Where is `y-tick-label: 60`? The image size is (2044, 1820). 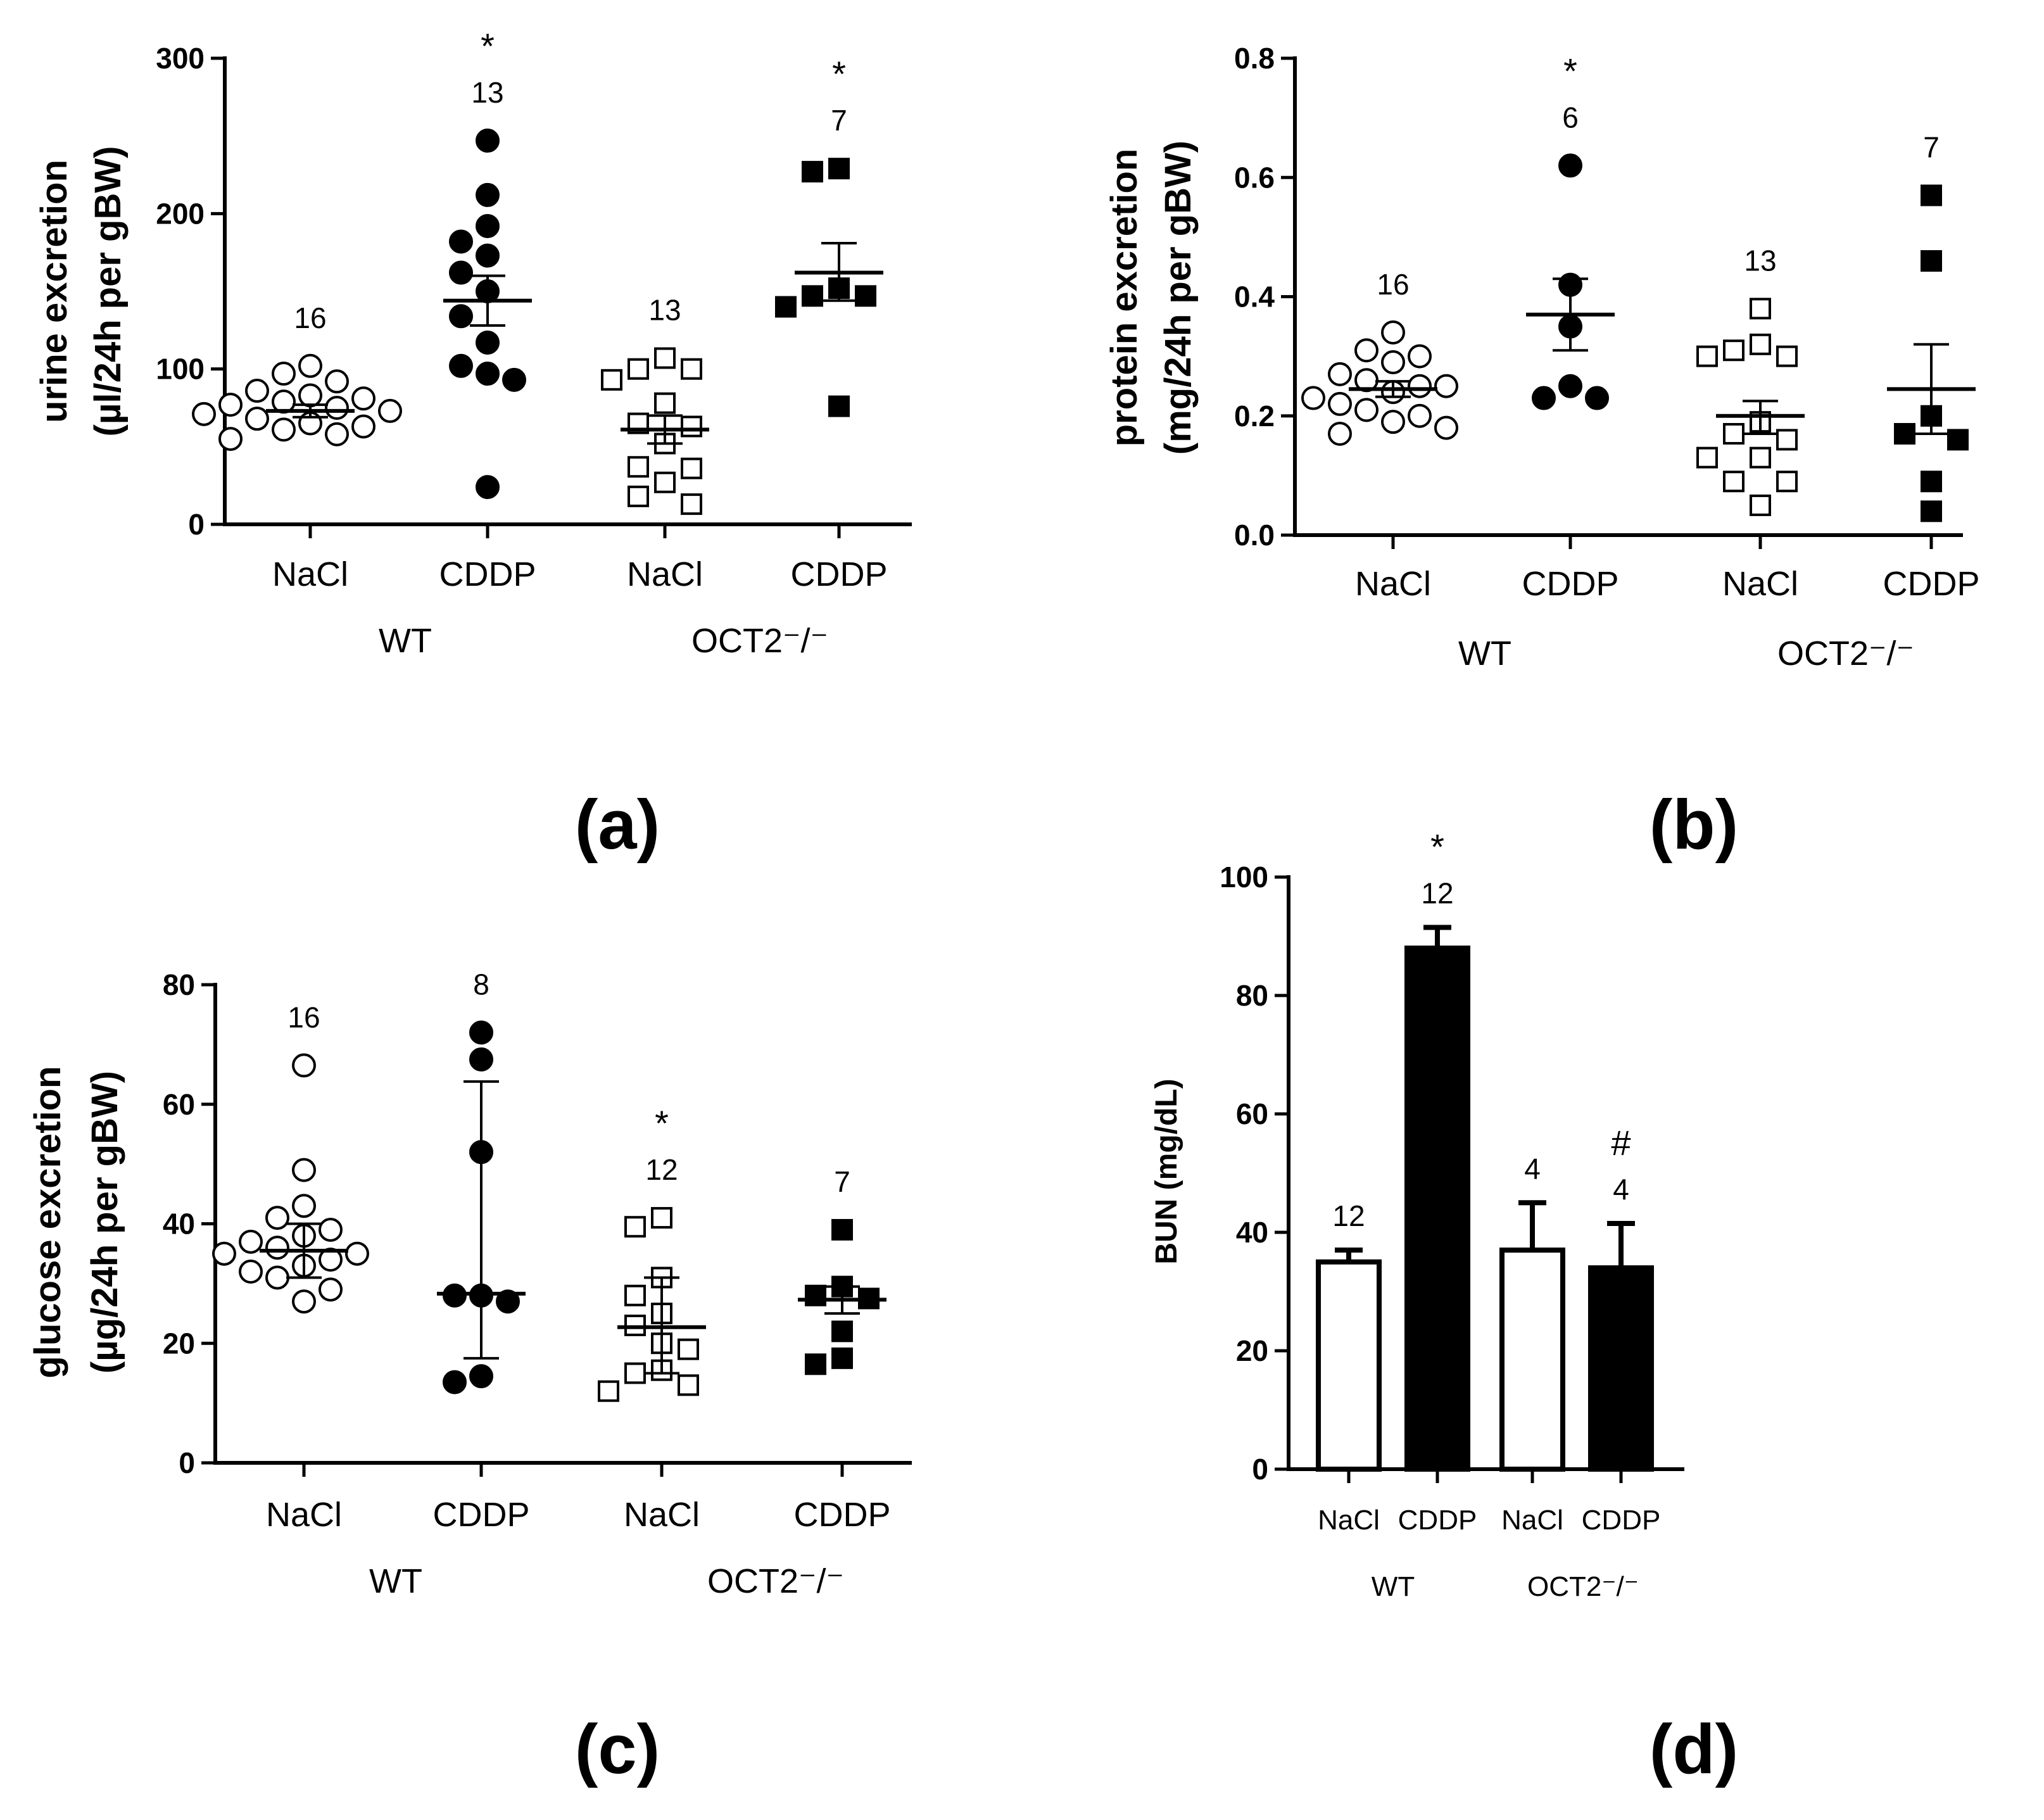 y-tick-label: 60 is located at coordinates (1252, 1113).